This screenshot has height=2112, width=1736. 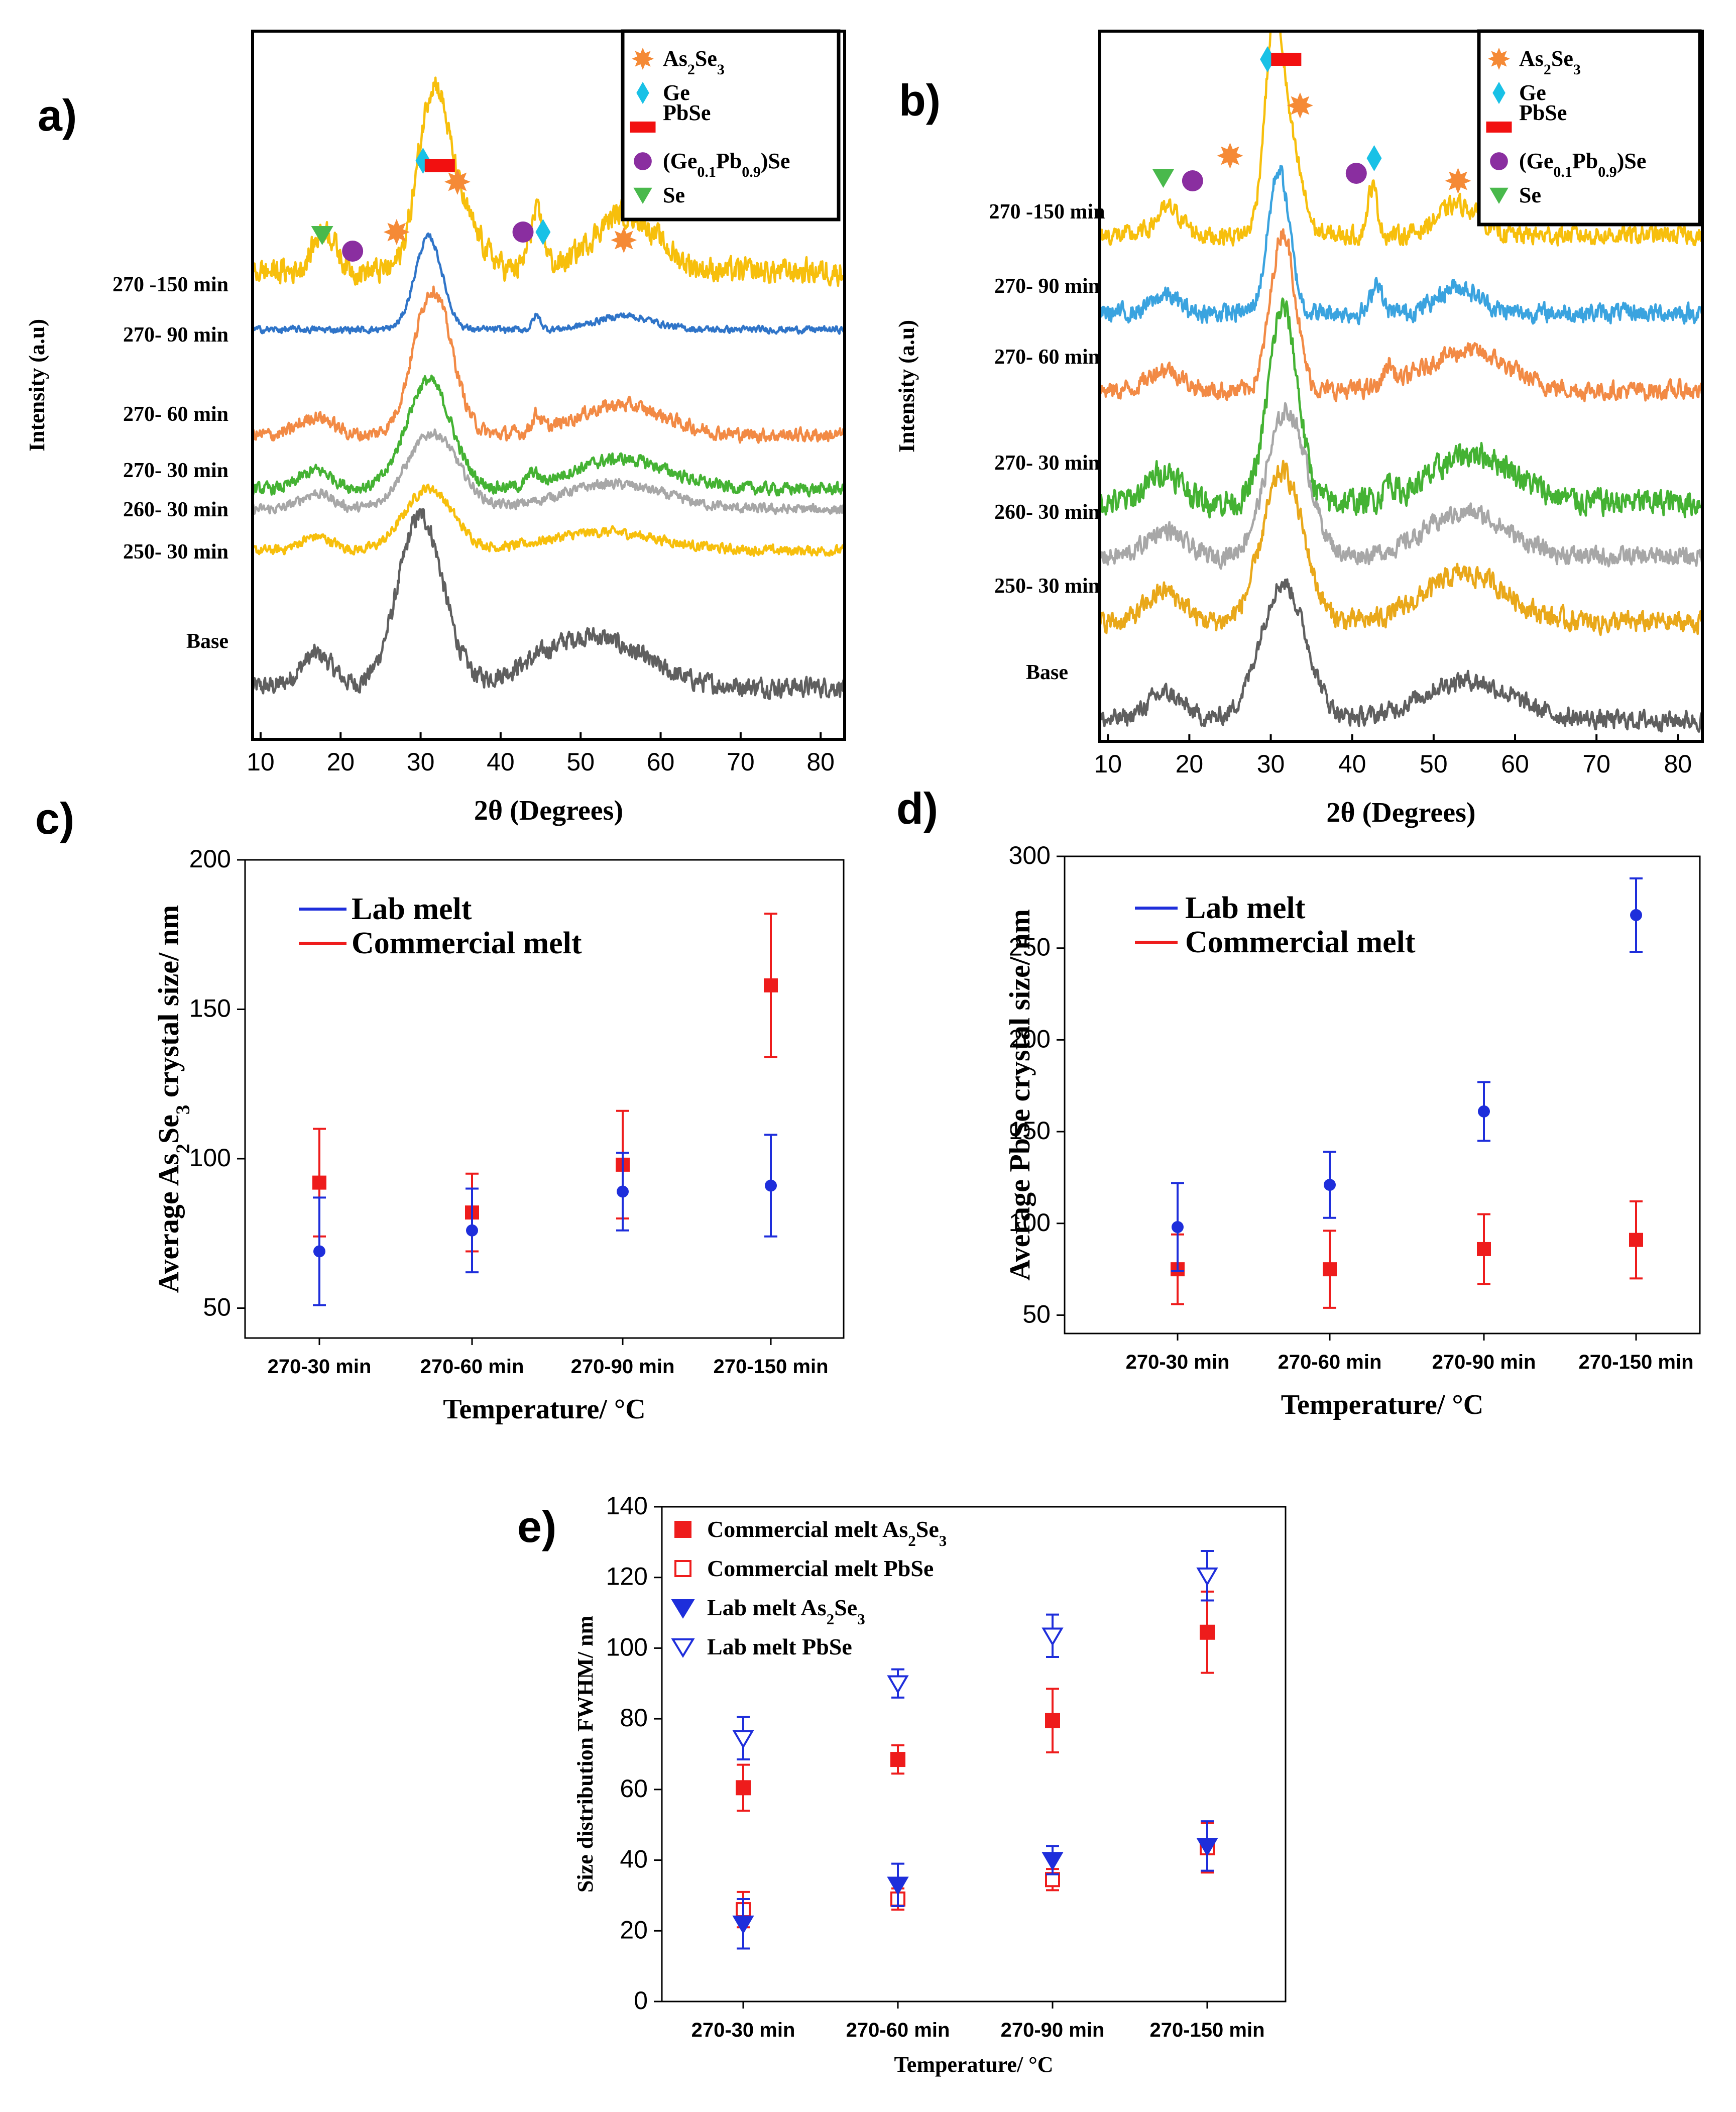 What do you see at coordinates (501, 762) in the screenshot?
I see `x-tick-label: 40` at bounding box center [501, 762].